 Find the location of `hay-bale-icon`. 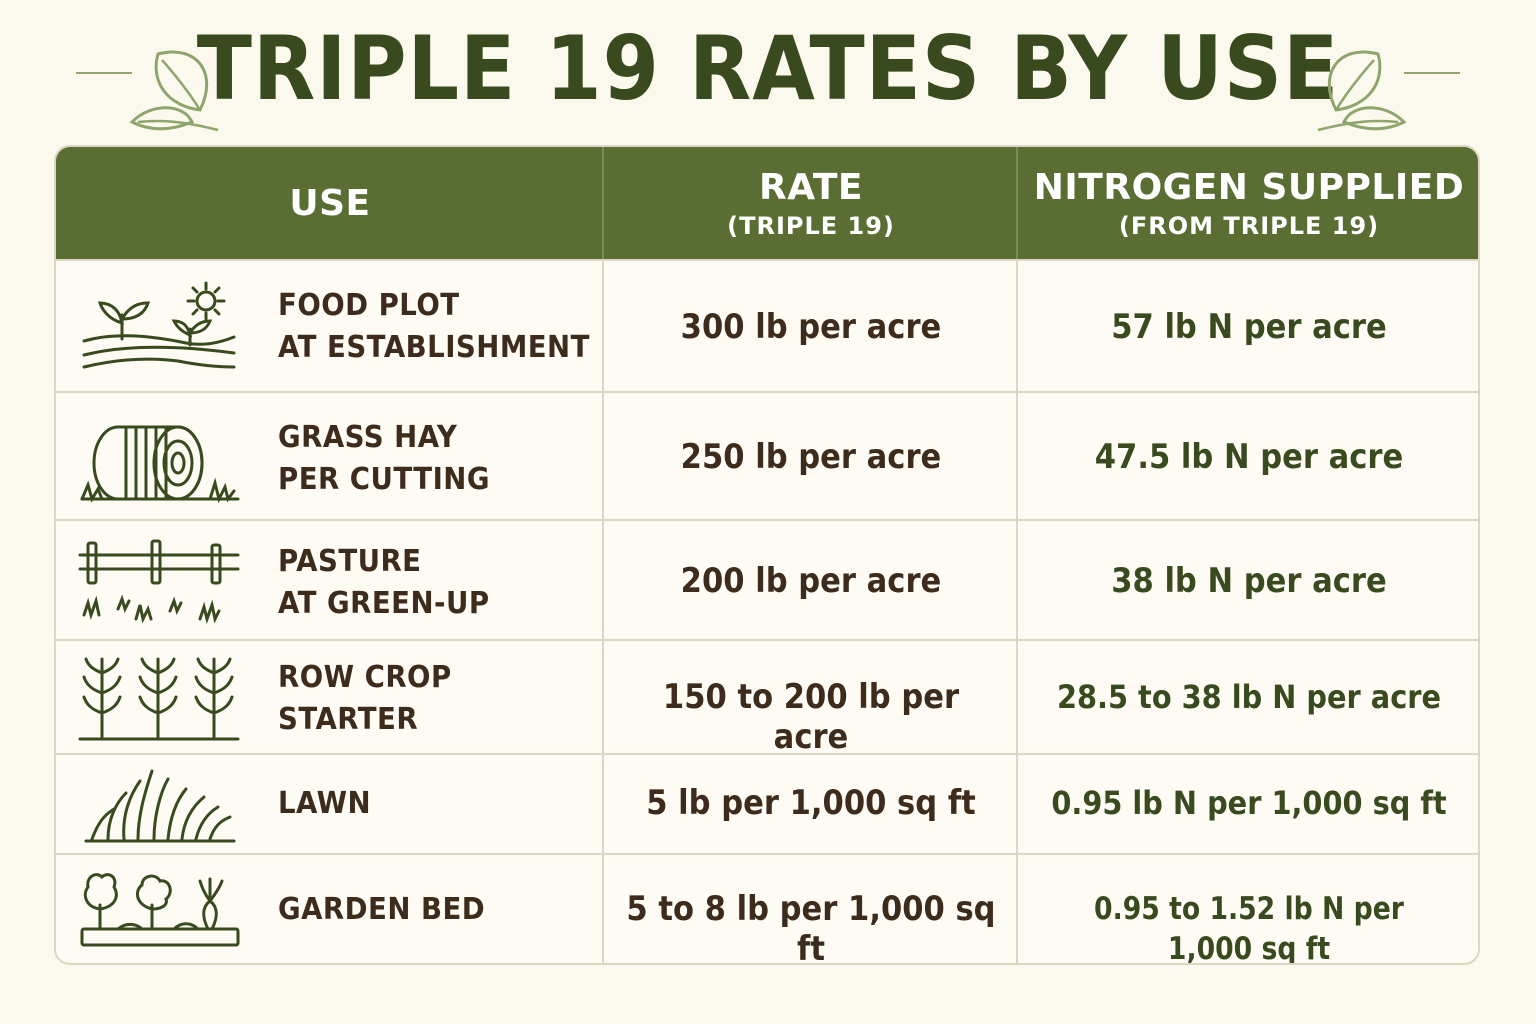

hay-bale-icon is located at coordinates (160, 464).